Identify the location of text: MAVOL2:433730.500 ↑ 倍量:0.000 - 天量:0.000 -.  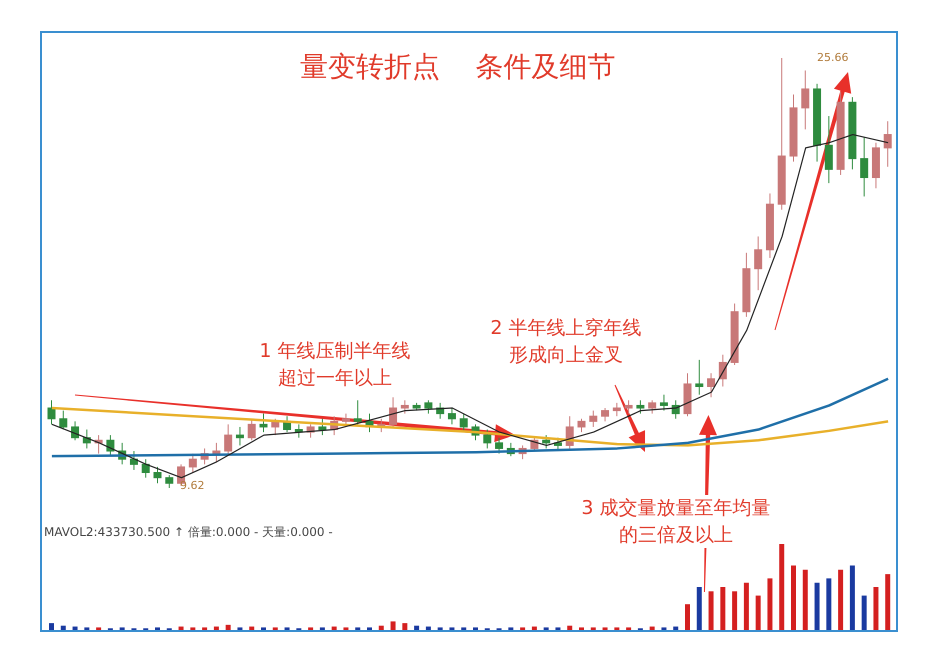
(188, 532).